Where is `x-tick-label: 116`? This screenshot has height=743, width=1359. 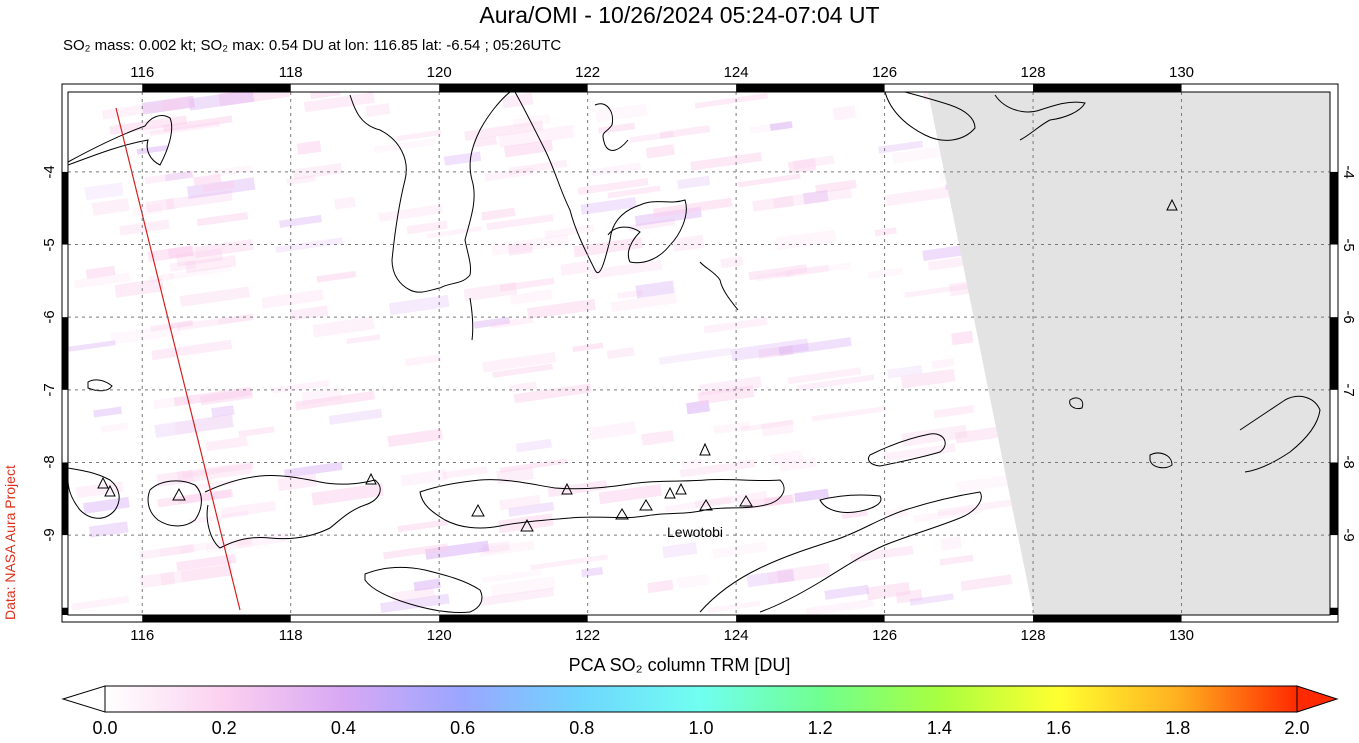 x-tick-label: 116 is located at coordinates (142, 635).